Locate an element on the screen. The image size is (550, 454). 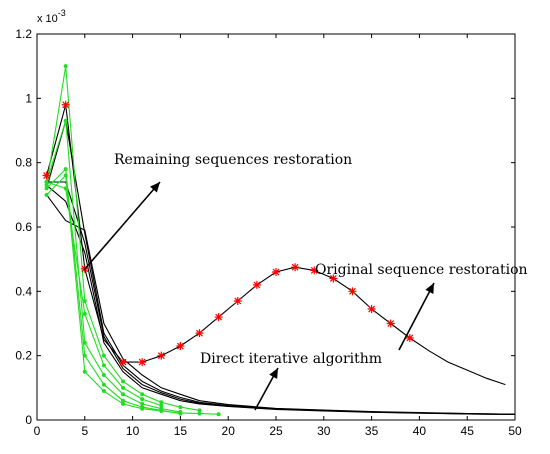
annotation-original-sequence: Original sequence restoration is located at coordinates (421, 270).